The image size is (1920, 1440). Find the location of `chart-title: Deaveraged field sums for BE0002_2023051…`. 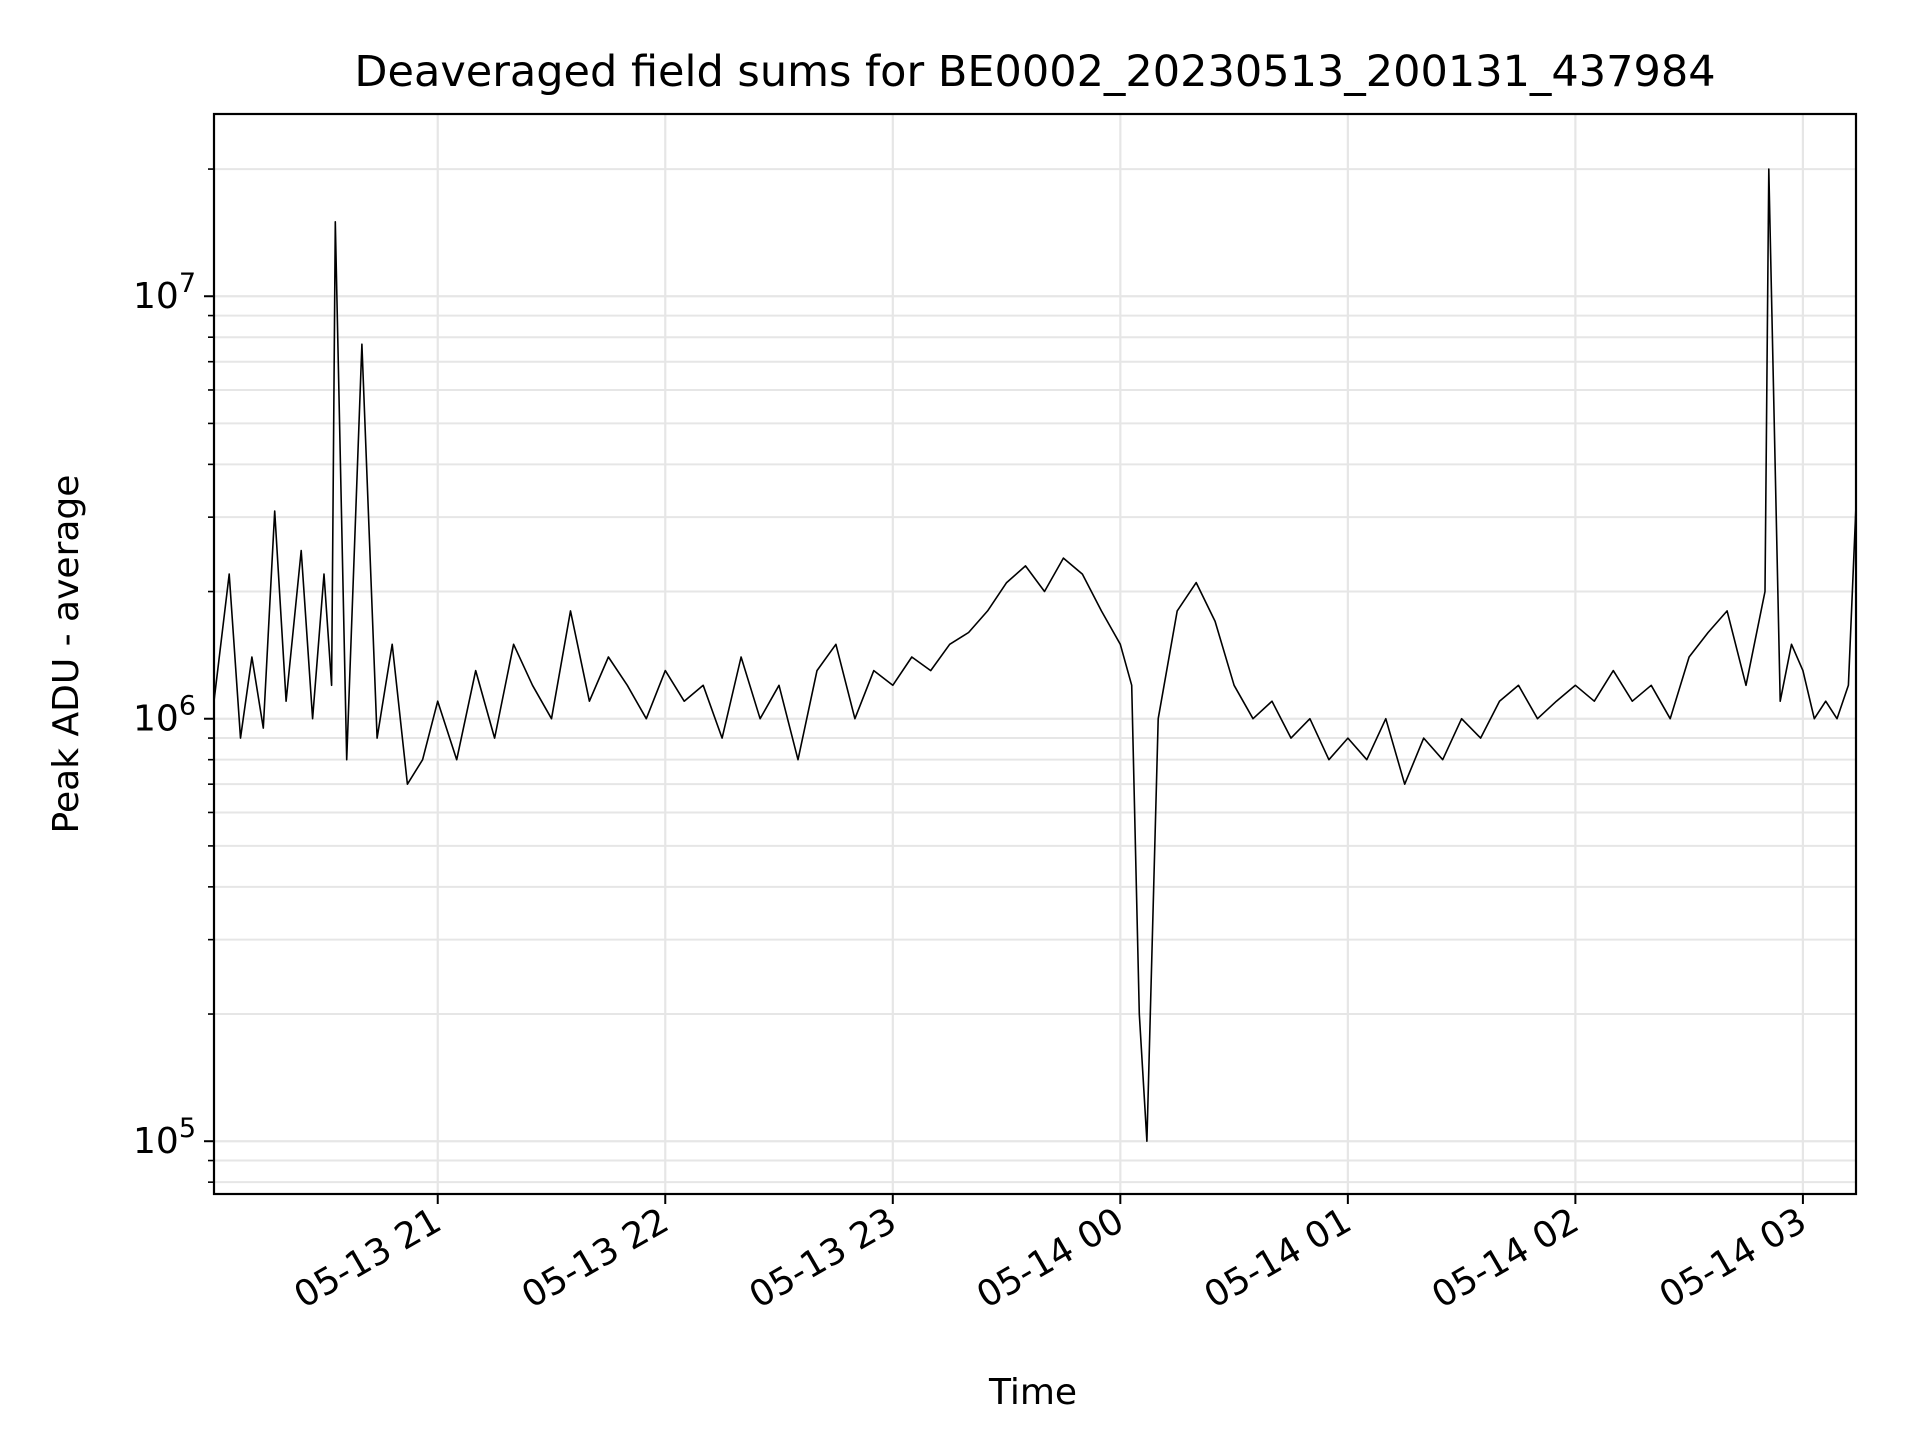

chart-title: Deaveraged field sums for BE0002_2023051… is located at coordinates (1034, 72).